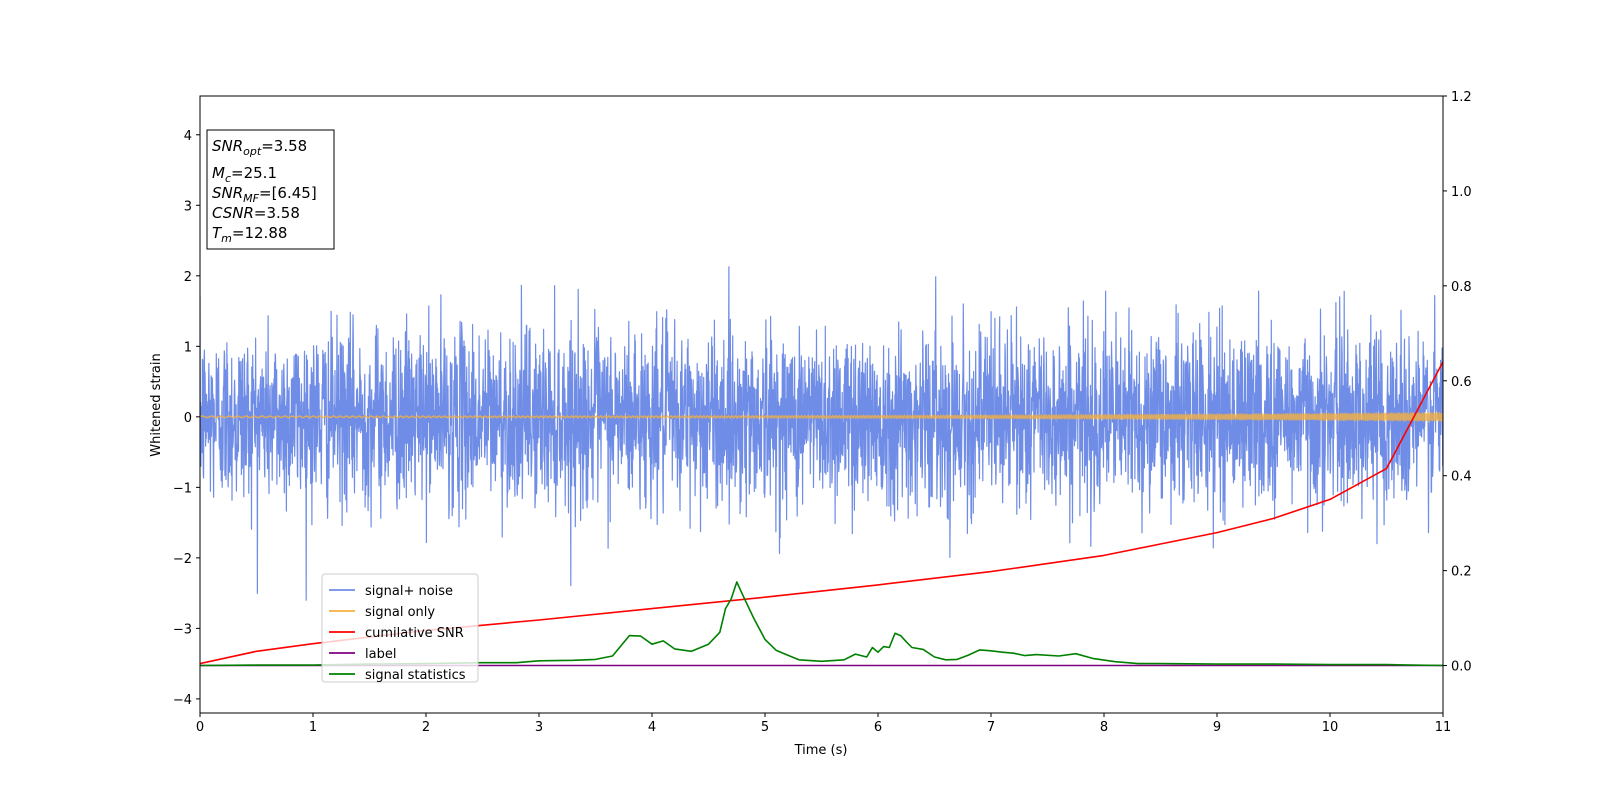 This screenshot has height=800, width=1600. Describe the element at coordinates (188, 206) in the screenshot. I see `y-tick-label: 3` at that location.